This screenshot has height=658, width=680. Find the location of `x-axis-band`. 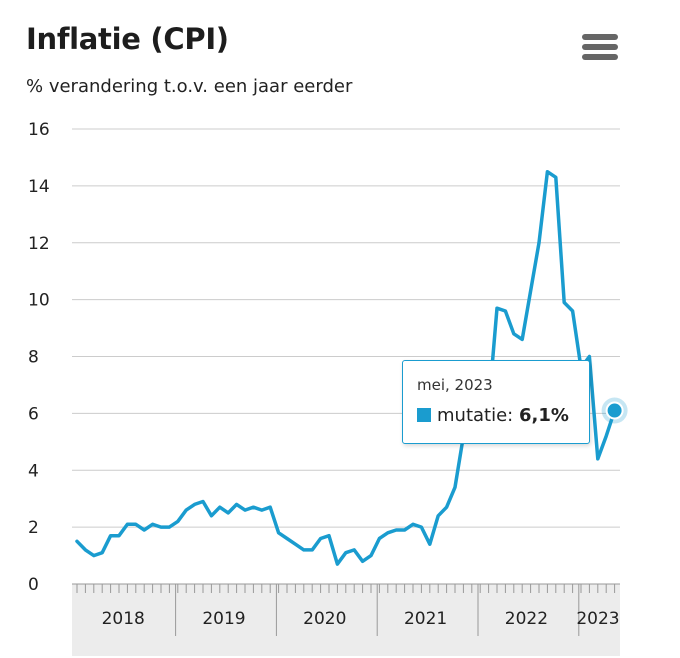

x-axis-band is located at coordinates (346, 620).